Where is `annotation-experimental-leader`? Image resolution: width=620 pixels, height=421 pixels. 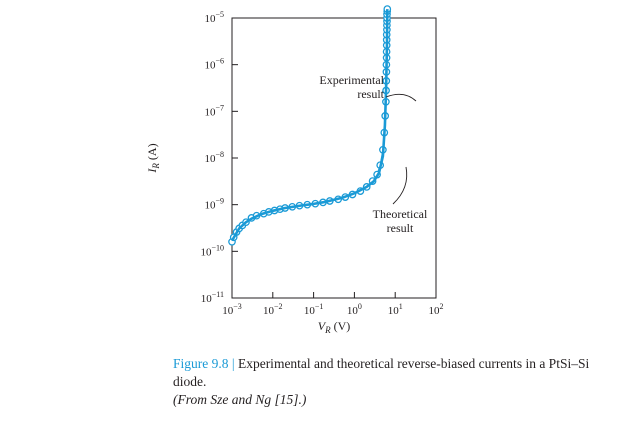
annotation-experimental-leader is located at coordinates (401, 97).